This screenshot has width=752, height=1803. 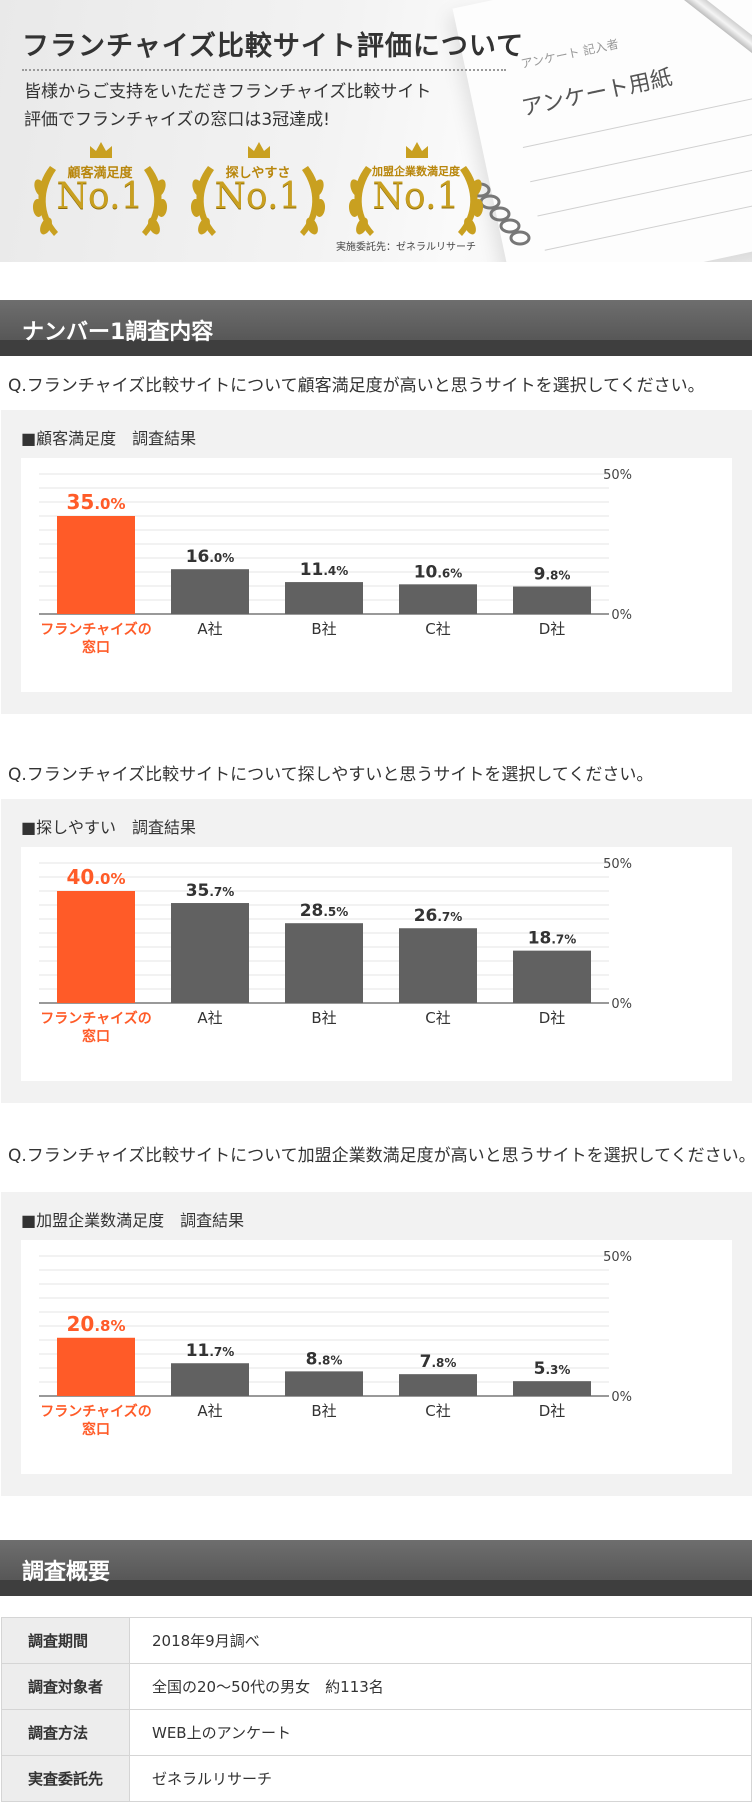 What do you see at coordinates (210, 557) in the screenshot?
I see `data-label: 16.0%` at bounding box center [210, 557].